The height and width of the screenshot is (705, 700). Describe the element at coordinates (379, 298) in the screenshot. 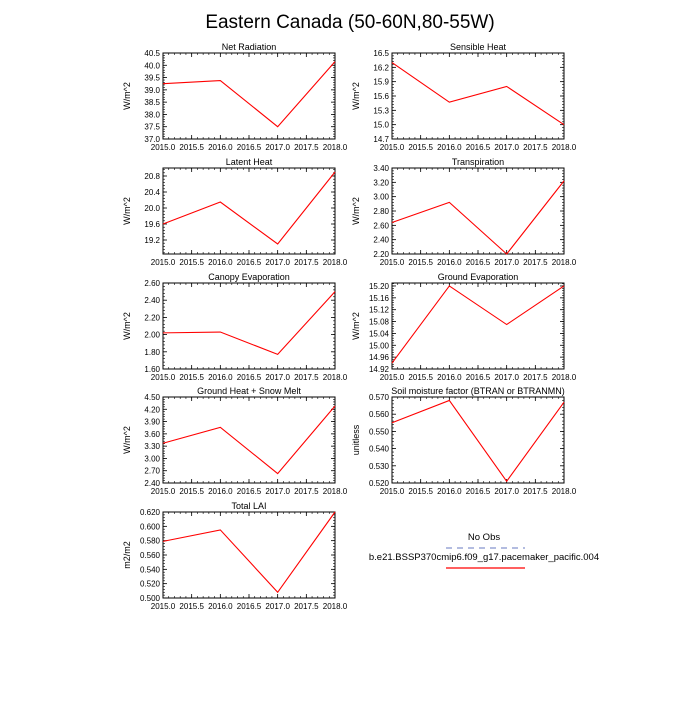

I see `y-tick-label: 15.16` at that location.